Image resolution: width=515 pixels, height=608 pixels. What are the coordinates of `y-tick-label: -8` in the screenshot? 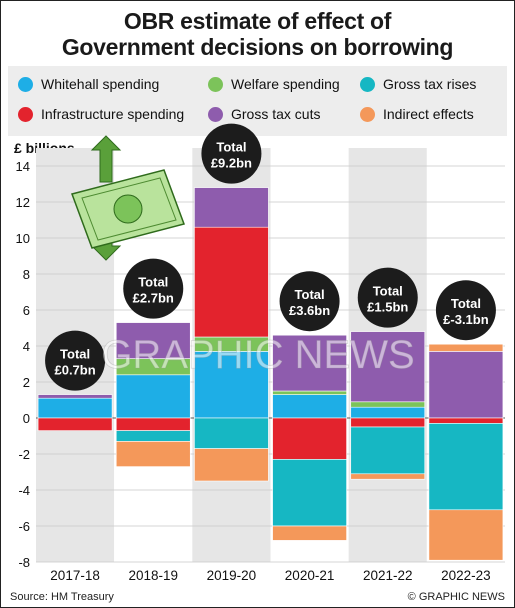 It's located at (24, 562).